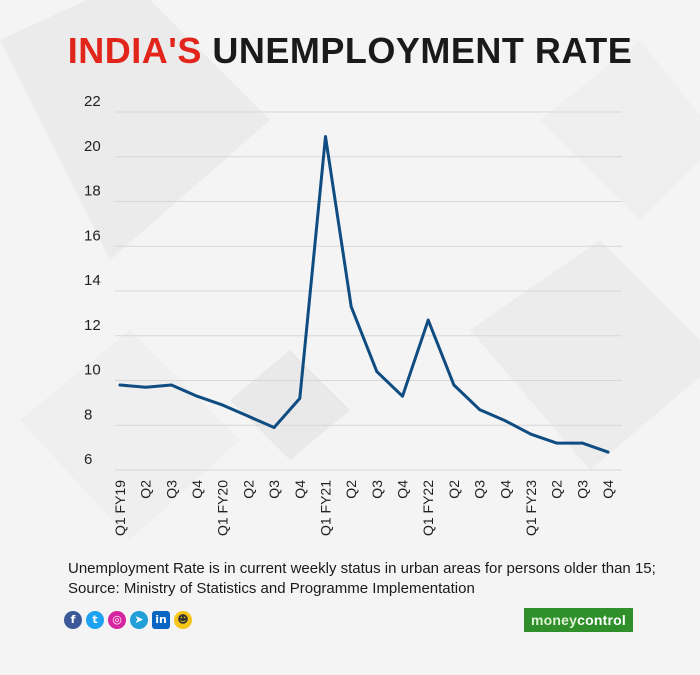 The width and height of the screenshot is (700, 675). What do you see at coordinates (92, 370) in the screenshot?
I see `y-tick-label: 10` at bounding box center [92, 370].